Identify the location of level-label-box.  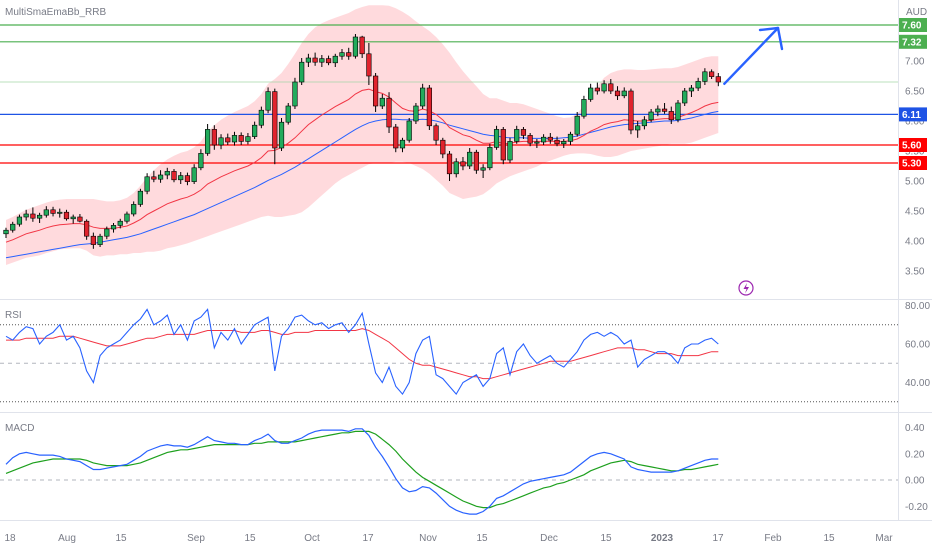
(913, 145).